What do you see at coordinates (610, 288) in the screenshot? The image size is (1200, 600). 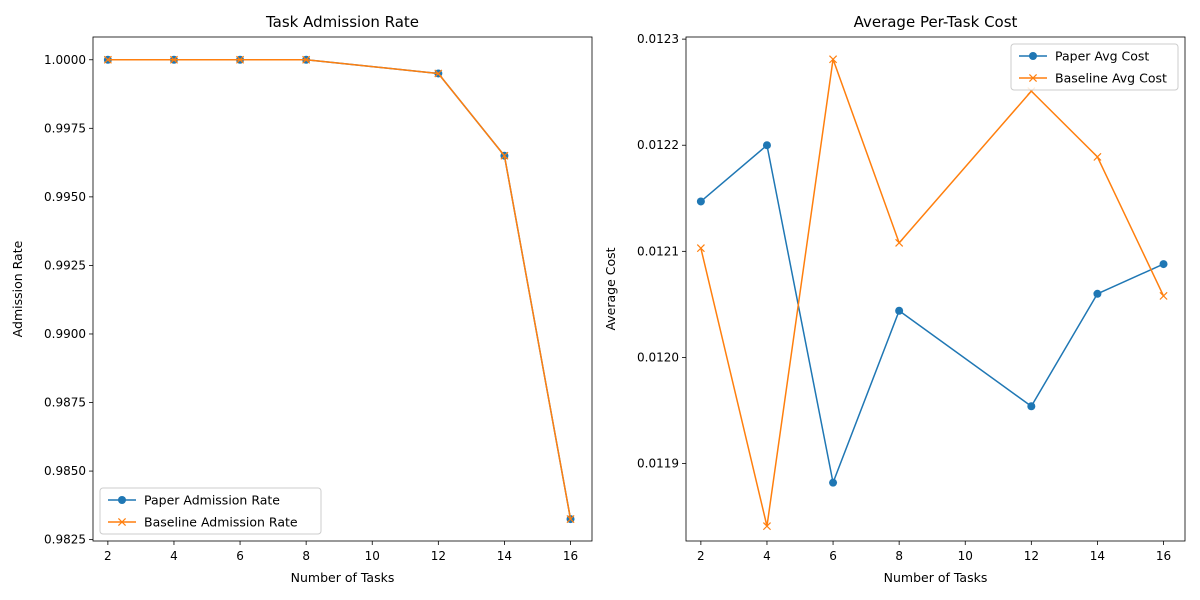 I see `y-axis-label: Average Cost` at bounding box center [610, 288].